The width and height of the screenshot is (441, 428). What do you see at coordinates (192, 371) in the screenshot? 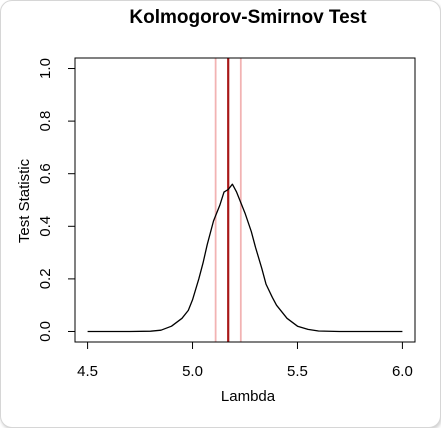
I see `x-tick-label: 5.0` at bounding box center [192, 371].